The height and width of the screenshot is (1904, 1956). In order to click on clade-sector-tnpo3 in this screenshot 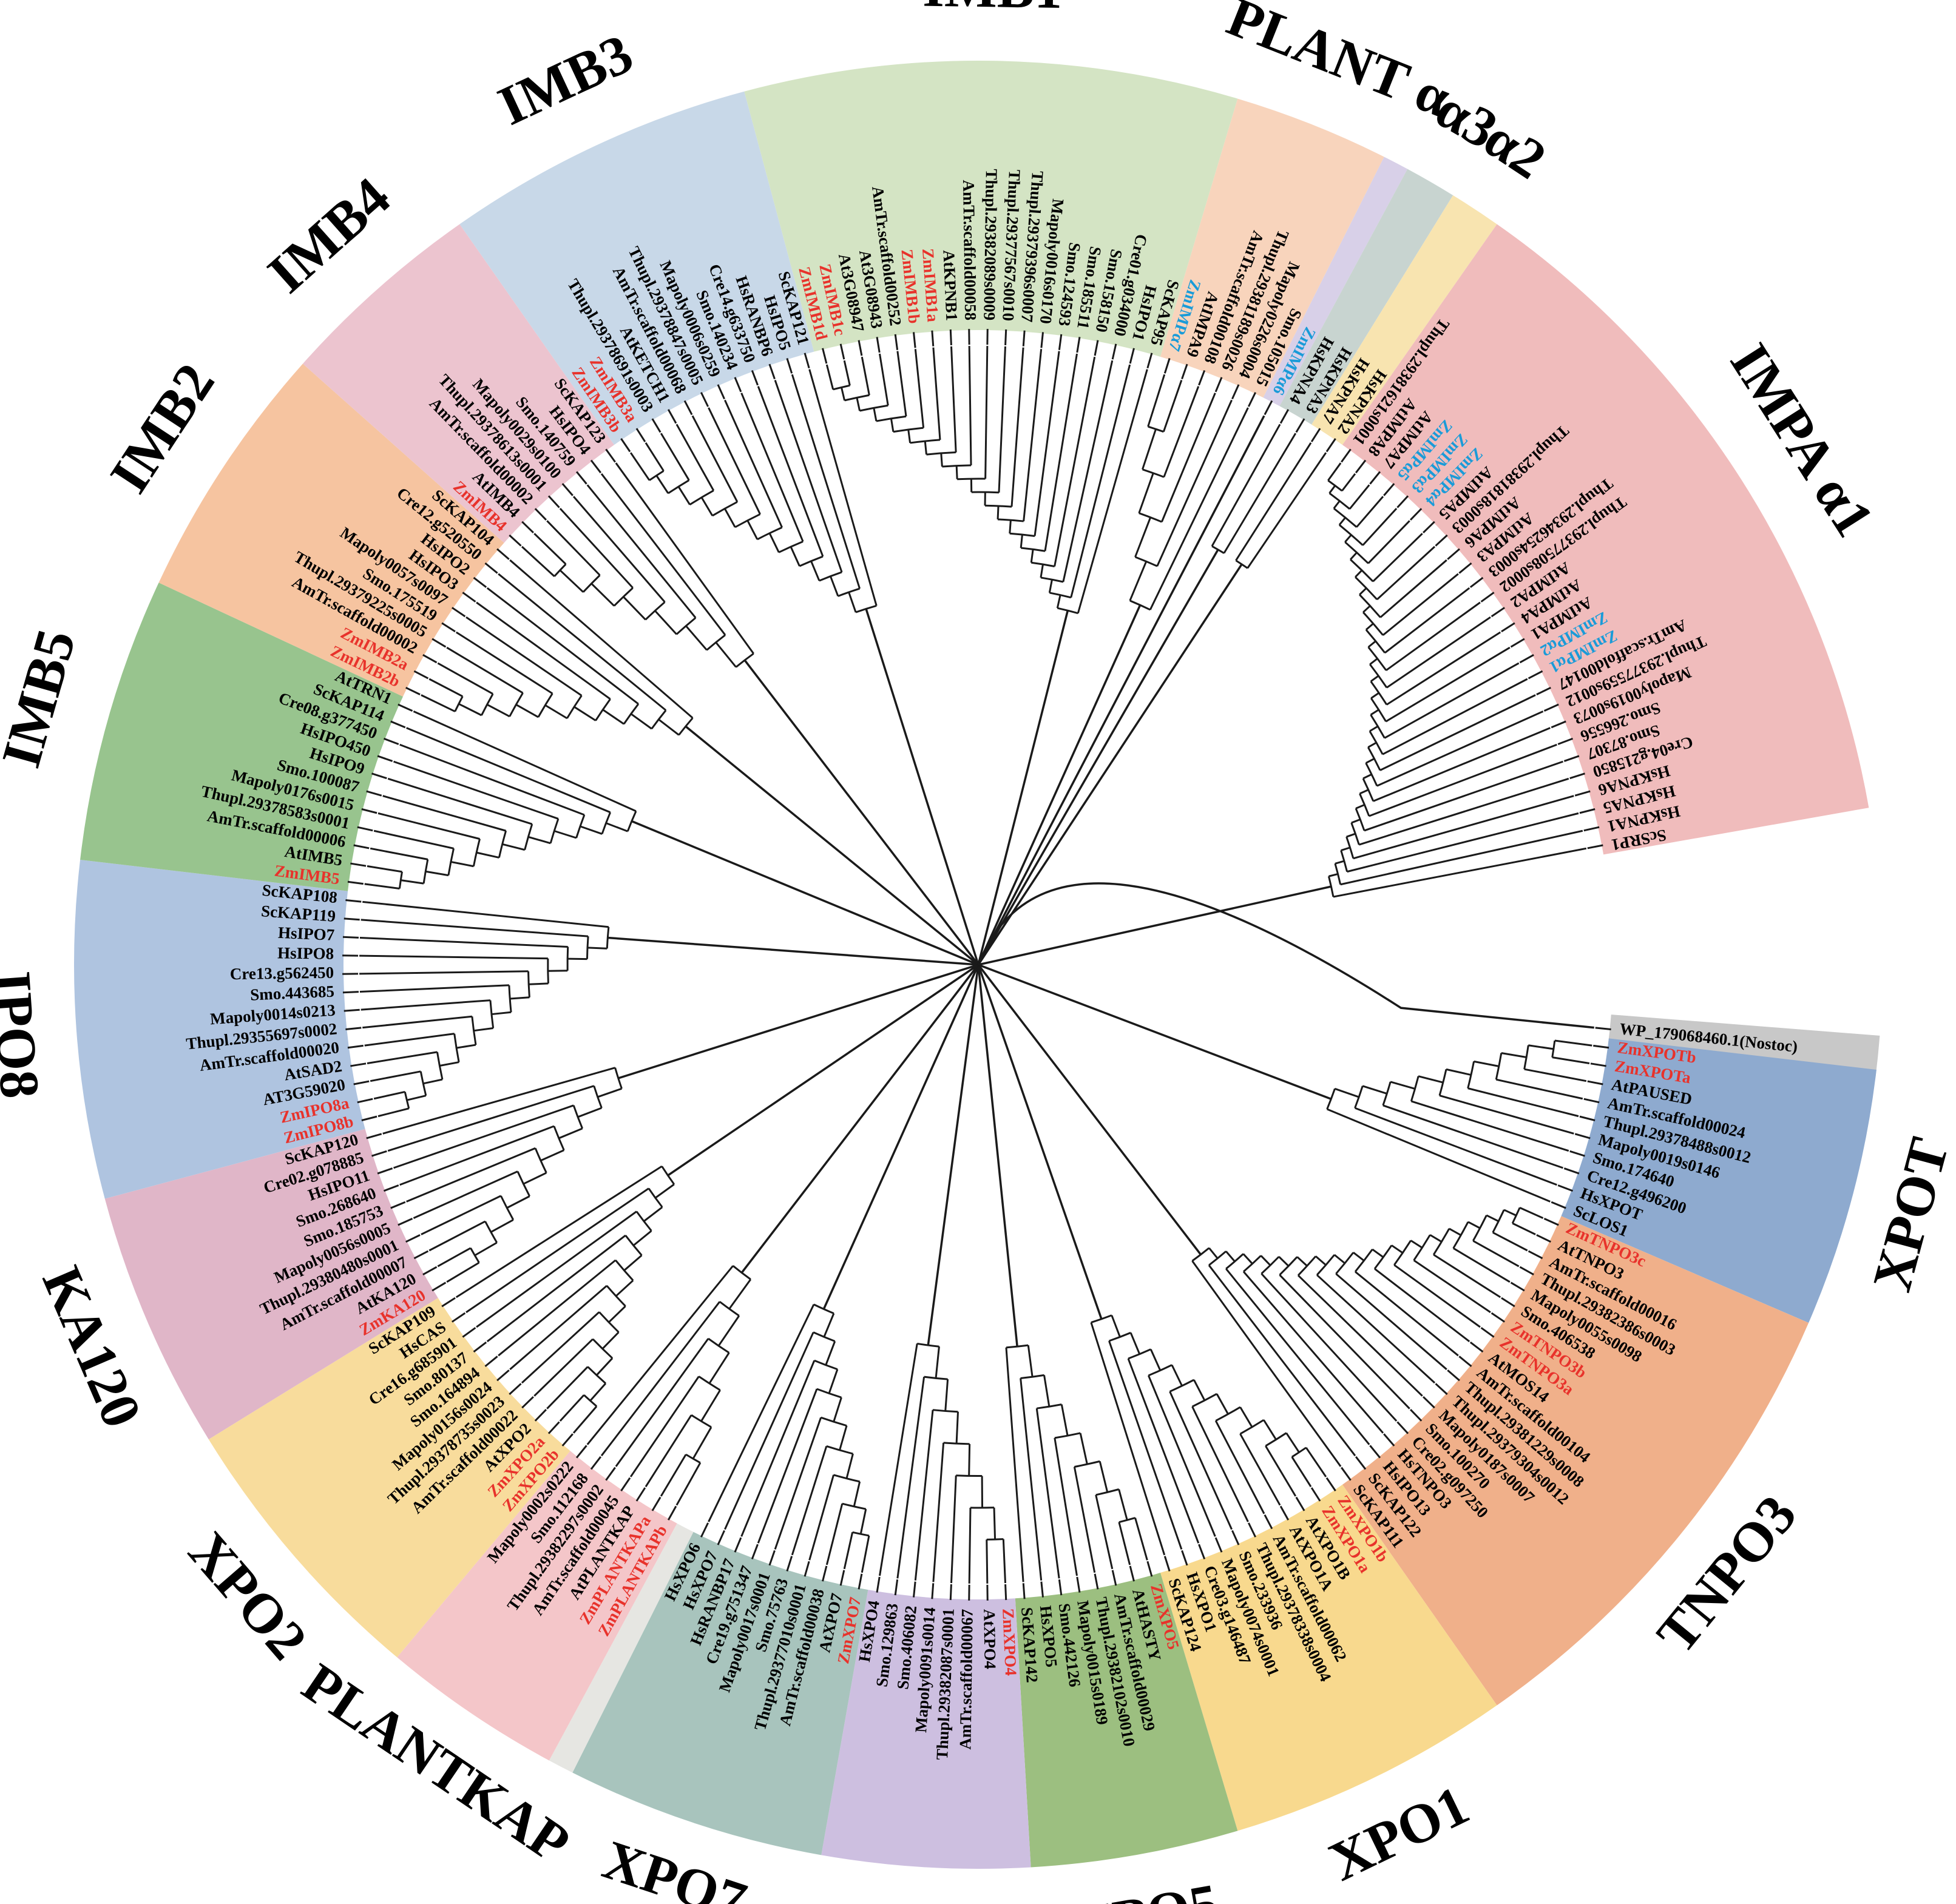, I will do `click(1575, 1461)`.